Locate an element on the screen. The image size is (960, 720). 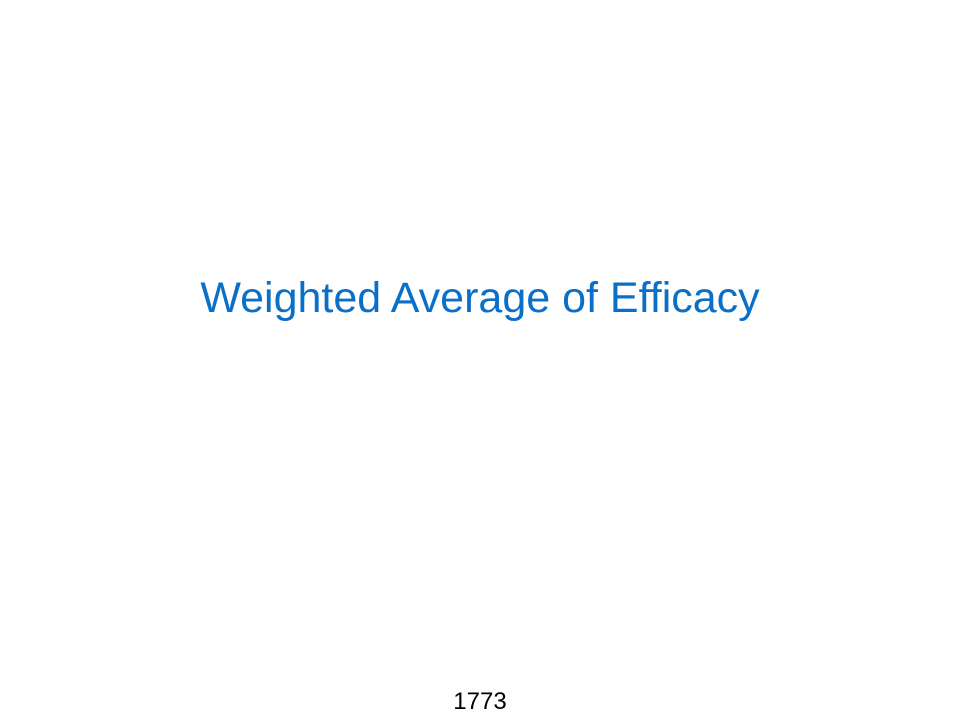
page-number: 1773 is located at coordinates (480, 701).